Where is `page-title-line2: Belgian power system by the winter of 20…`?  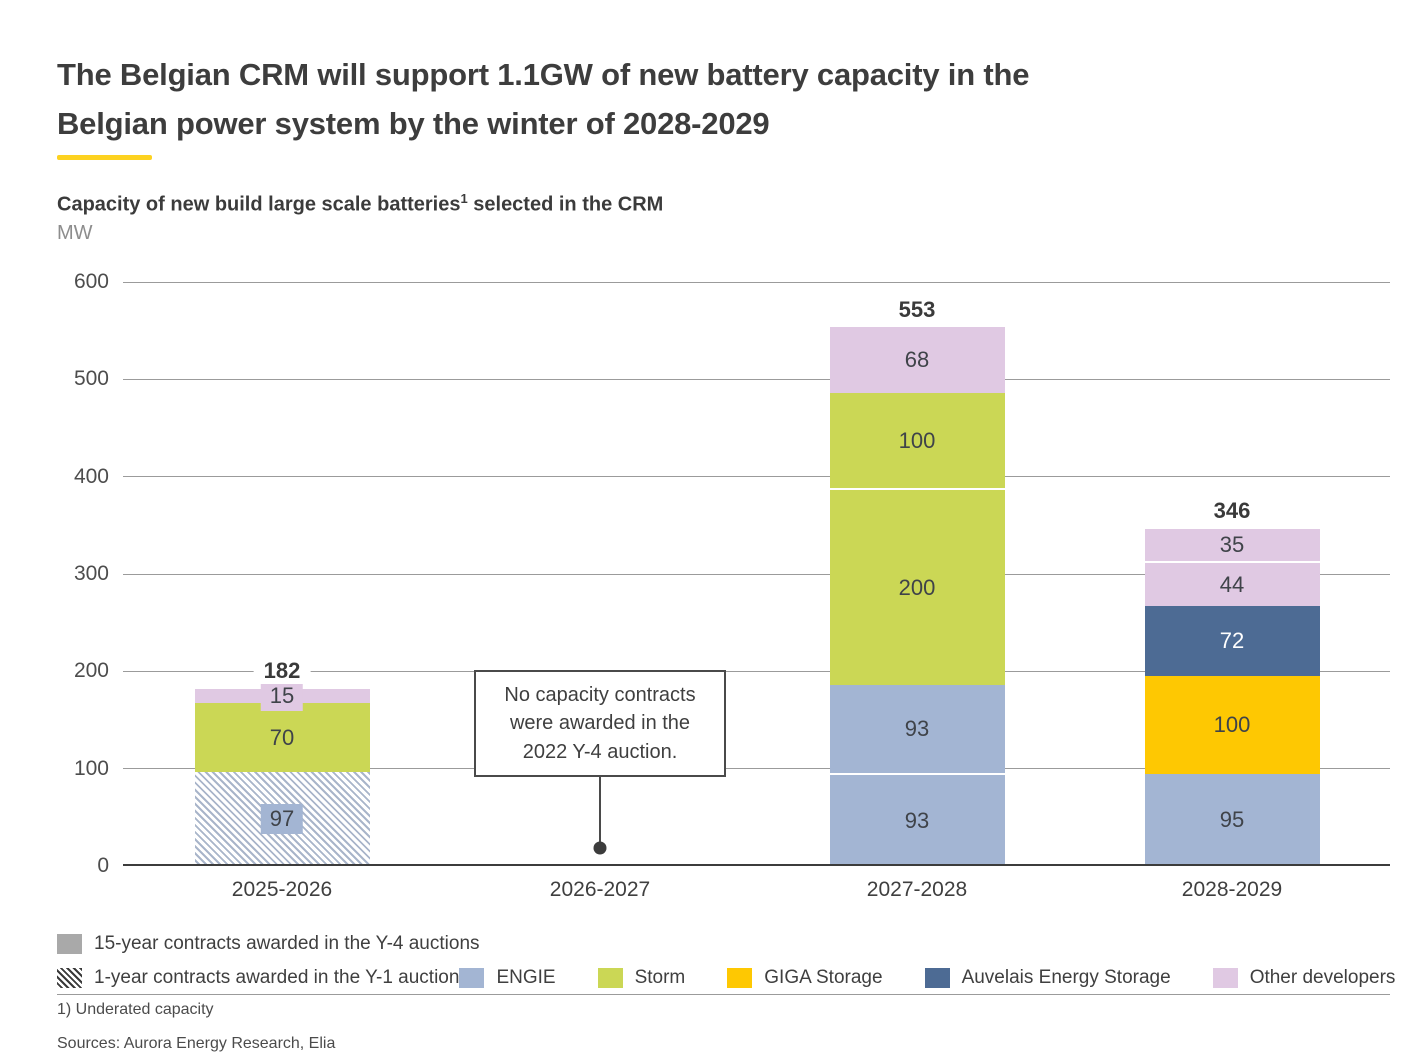 page-title-line2: Belgian power system by the winter of 20… is located at coordinates (413, 123).